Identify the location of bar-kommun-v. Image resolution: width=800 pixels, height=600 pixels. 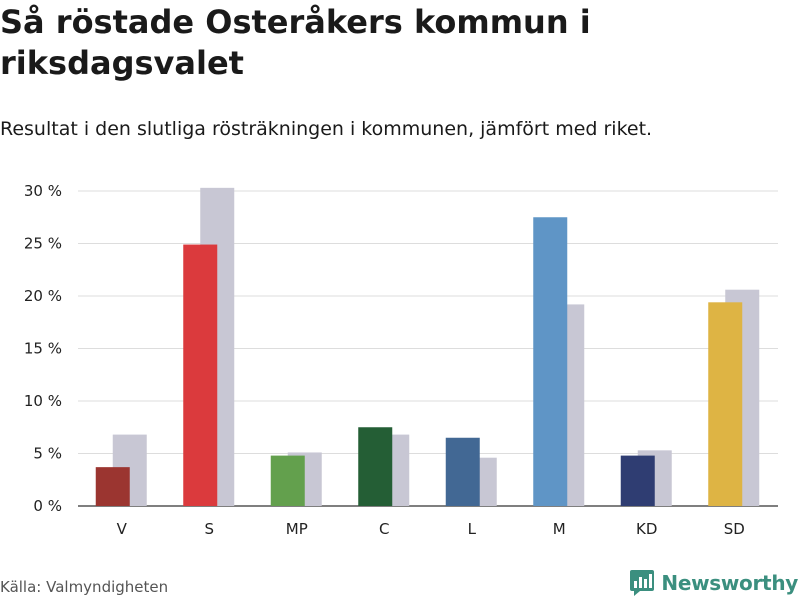
(112, 486).